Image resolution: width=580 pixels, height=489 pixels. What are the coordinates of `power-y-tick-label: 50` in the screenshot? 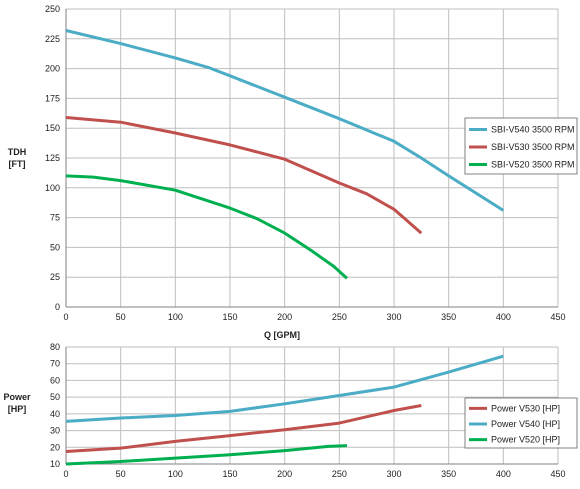 It's located at (55, 397).